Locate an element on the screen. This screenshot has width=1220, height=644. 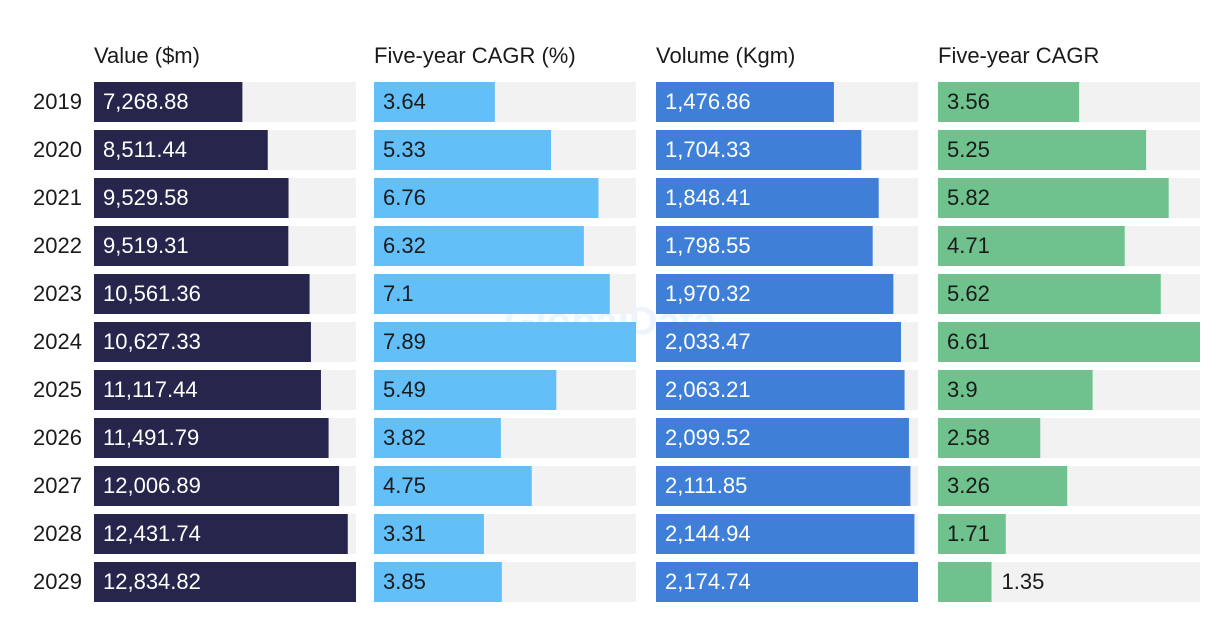
value-label: 2,099.52 is located at coordinates (708, 437).